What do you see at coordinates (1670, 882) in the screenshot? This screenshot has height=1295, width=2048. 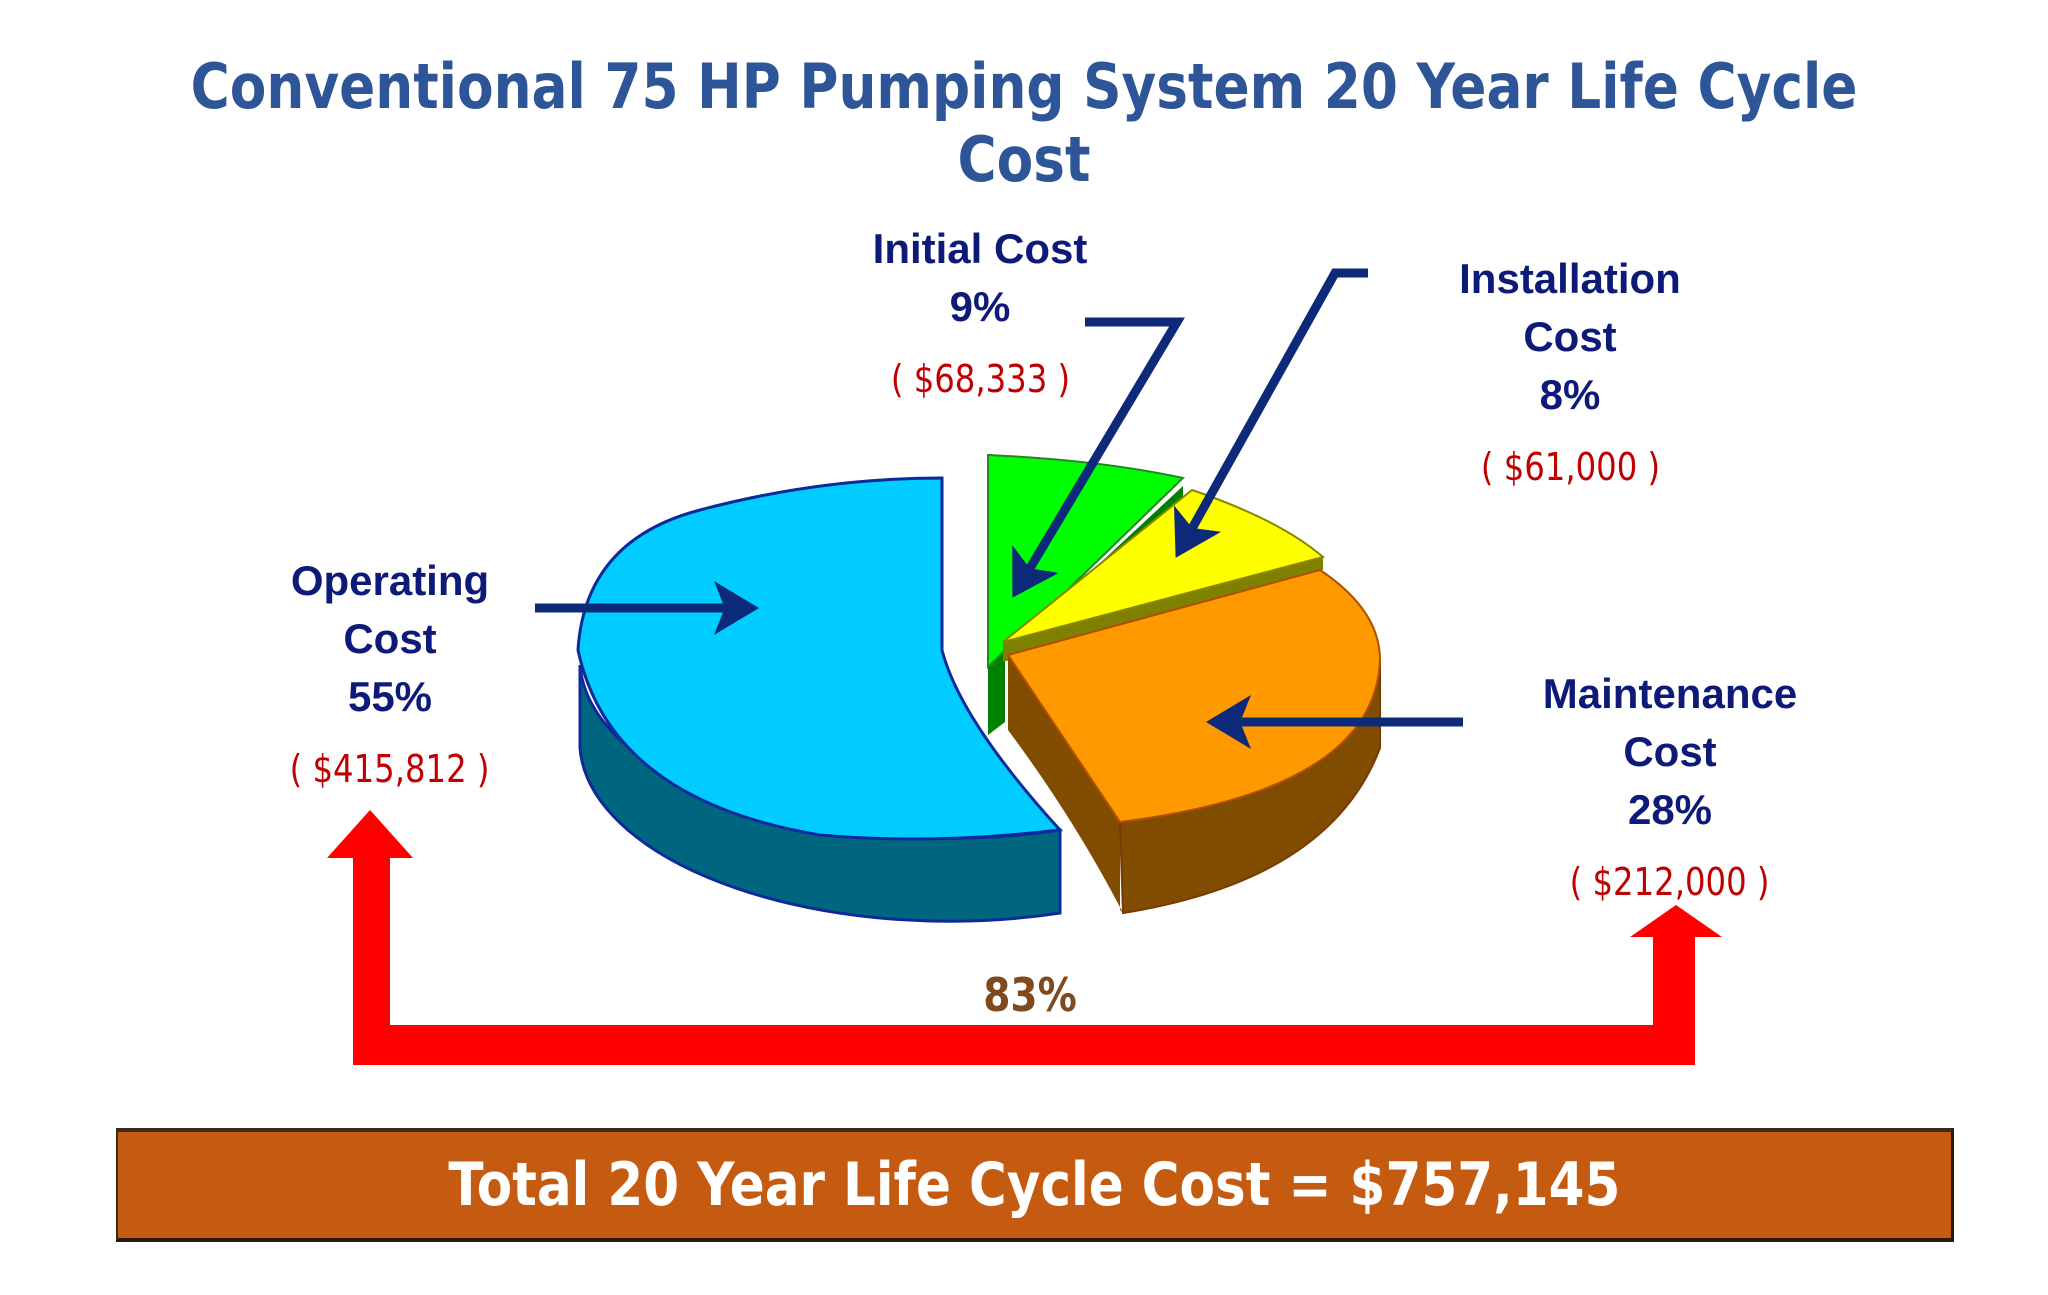 I see `amount-maintenance: ( $212,000 )` at bounding box center [1670, 882].